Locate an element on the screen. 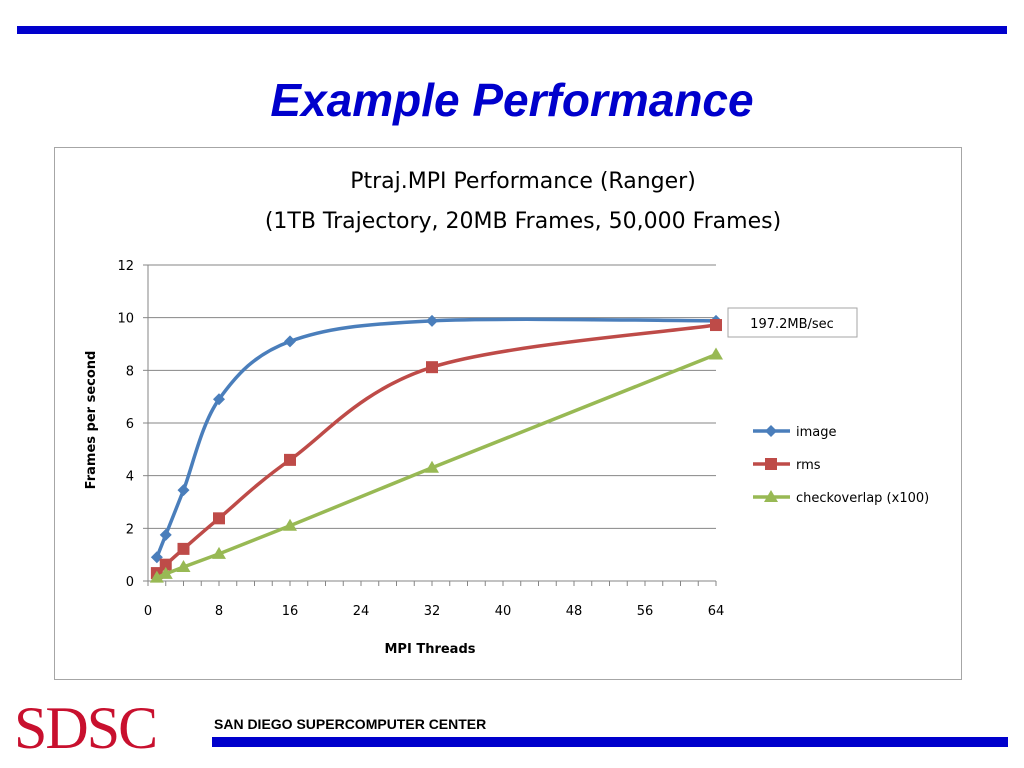 The image size is (1024, 768). annotation-box: 197.2MB/sec is located at coordinates (792, 322).